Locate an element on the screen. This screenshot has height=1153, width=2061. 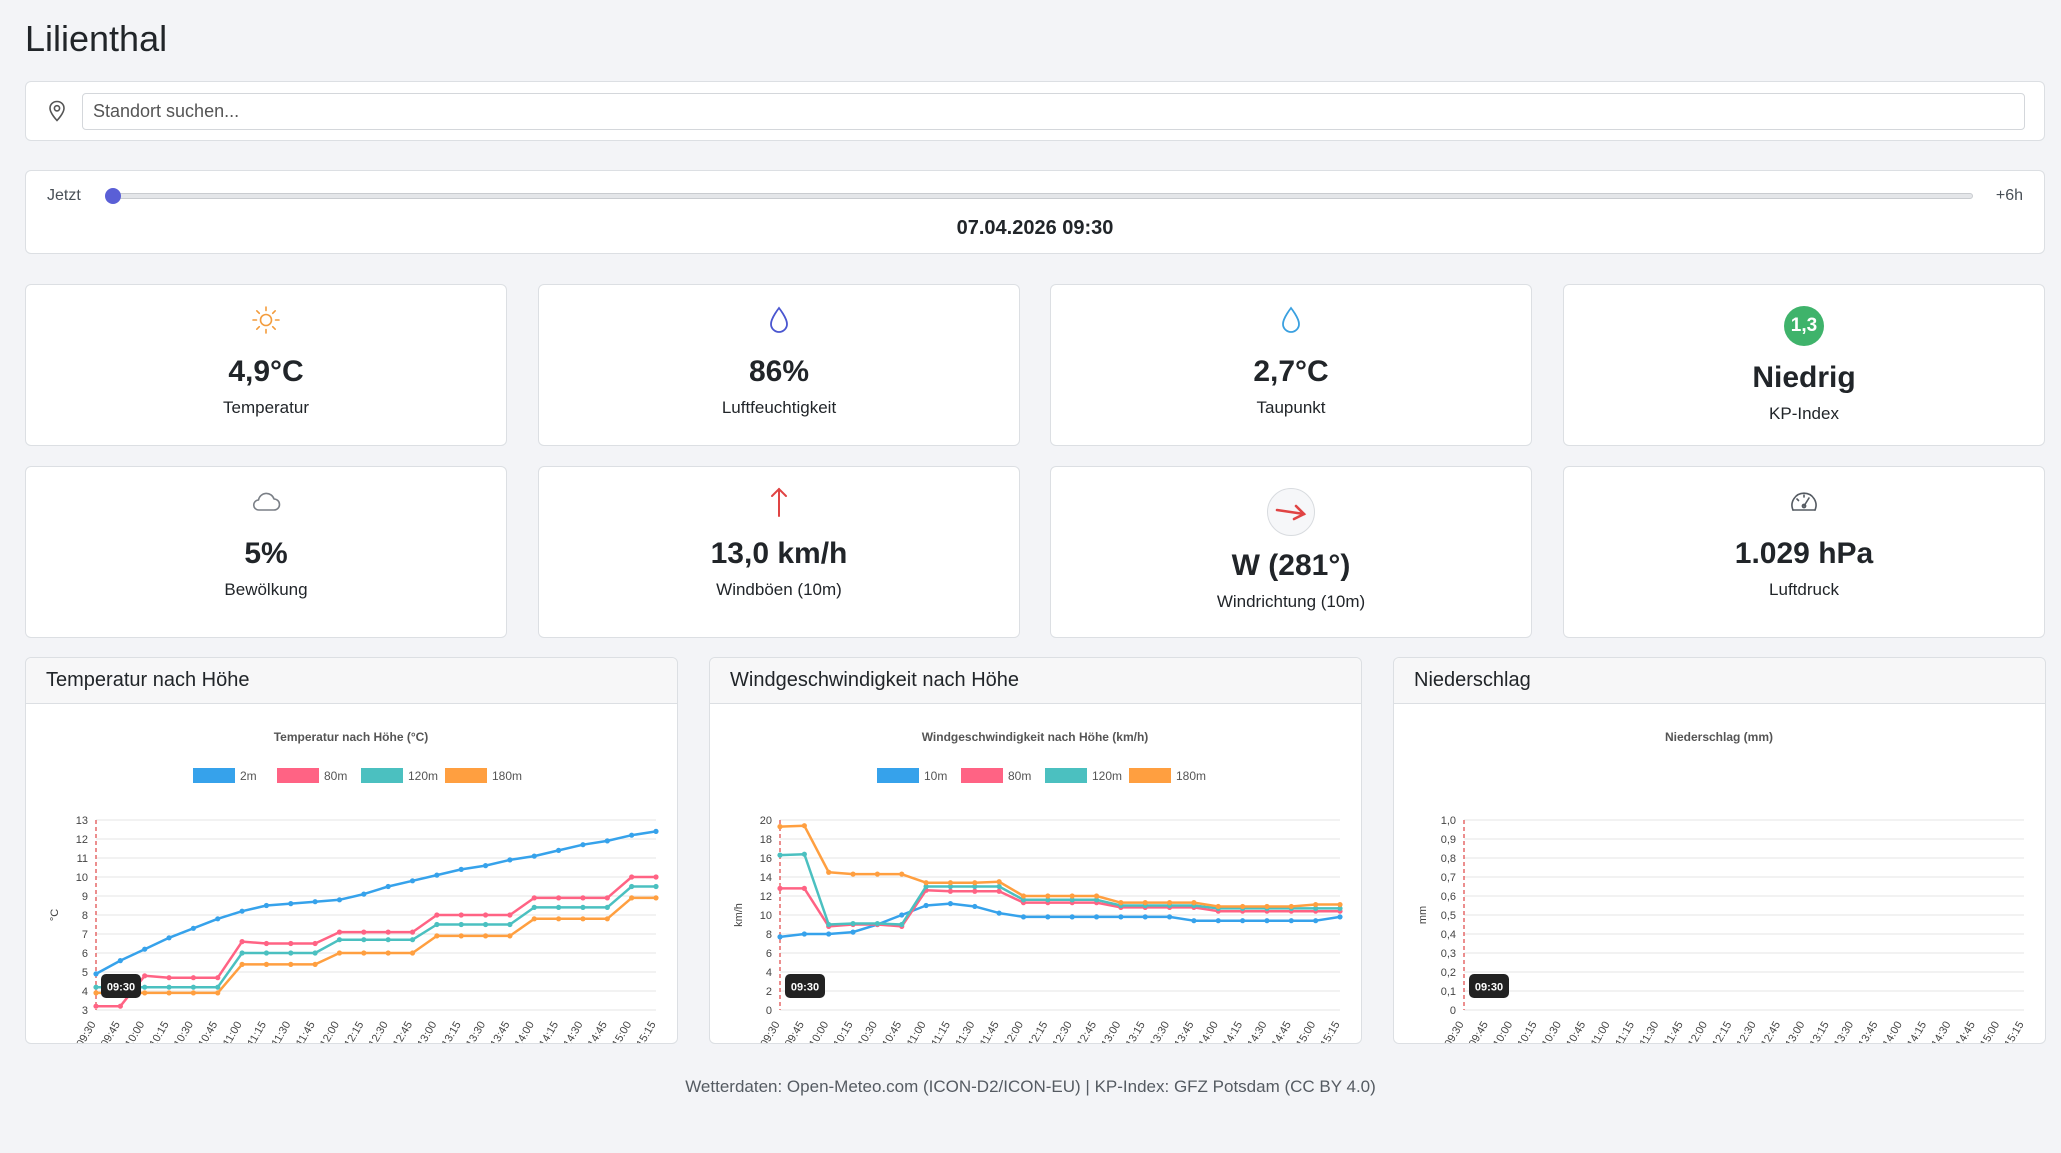
search-card is located at coordinates (1035, 111).